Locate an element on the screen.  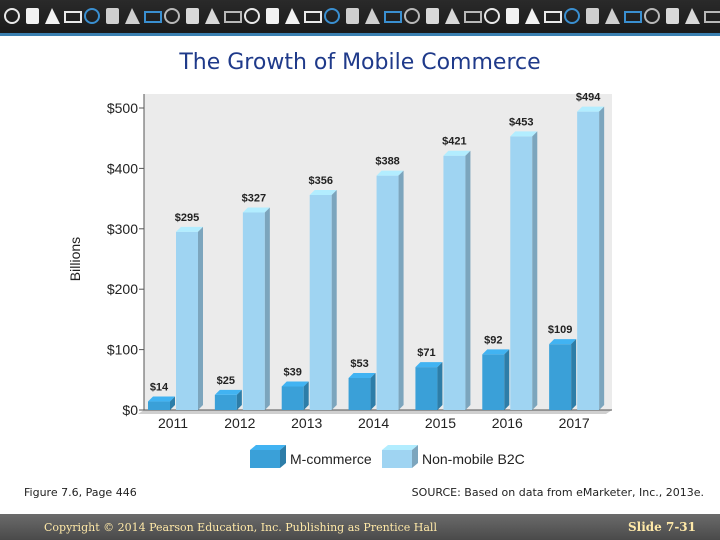
data-label-nonmobile: $295 is located at coordinates (187, 218).